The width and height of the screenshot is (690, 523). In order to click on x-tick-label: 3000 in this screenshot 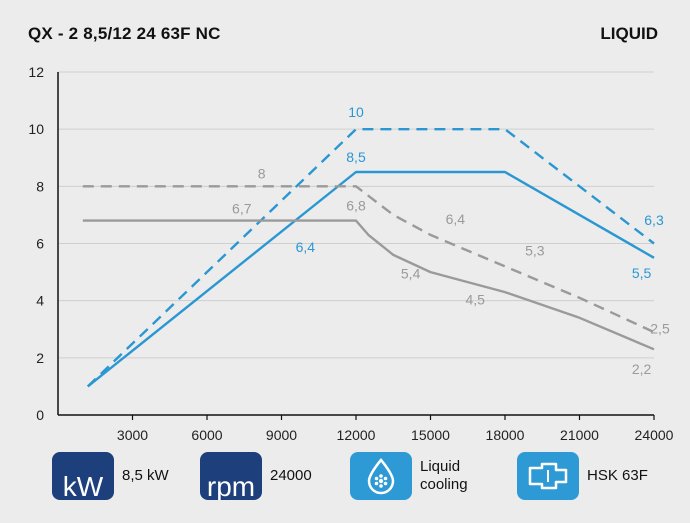, I will do `click(132, 435)`.